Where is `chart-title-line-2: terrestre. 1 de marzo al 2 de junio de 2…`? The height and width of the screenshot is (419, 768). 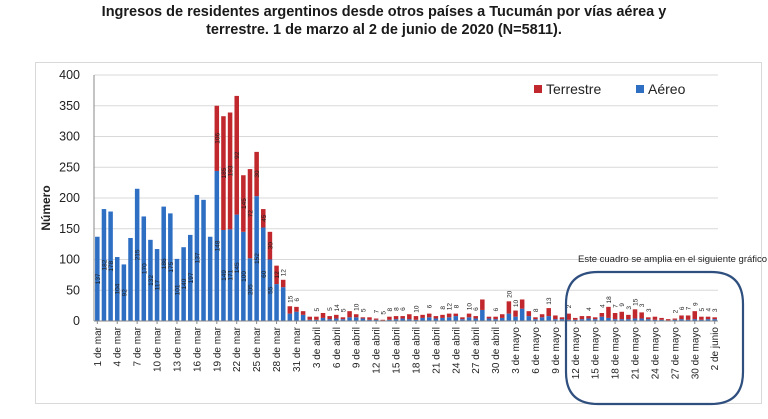 chart-title-line-2: terrestre. 1 de marzo al 2 de junio de 2… is located at coordinates (384, 30).